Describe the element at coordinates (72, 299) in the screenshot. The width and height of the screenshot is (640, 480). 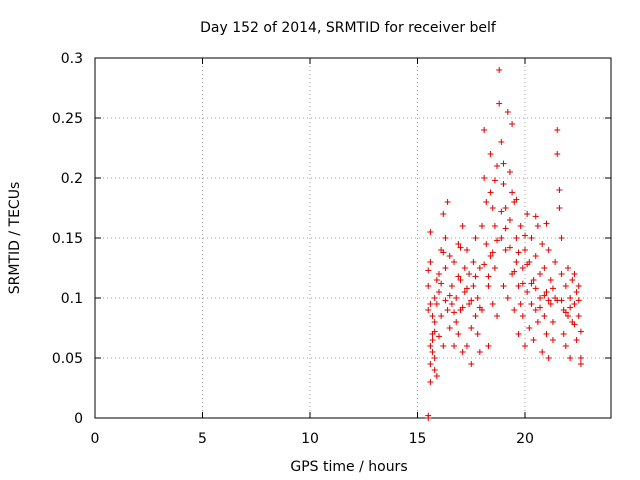
I see `y-tick-label: 0.1` at that location.